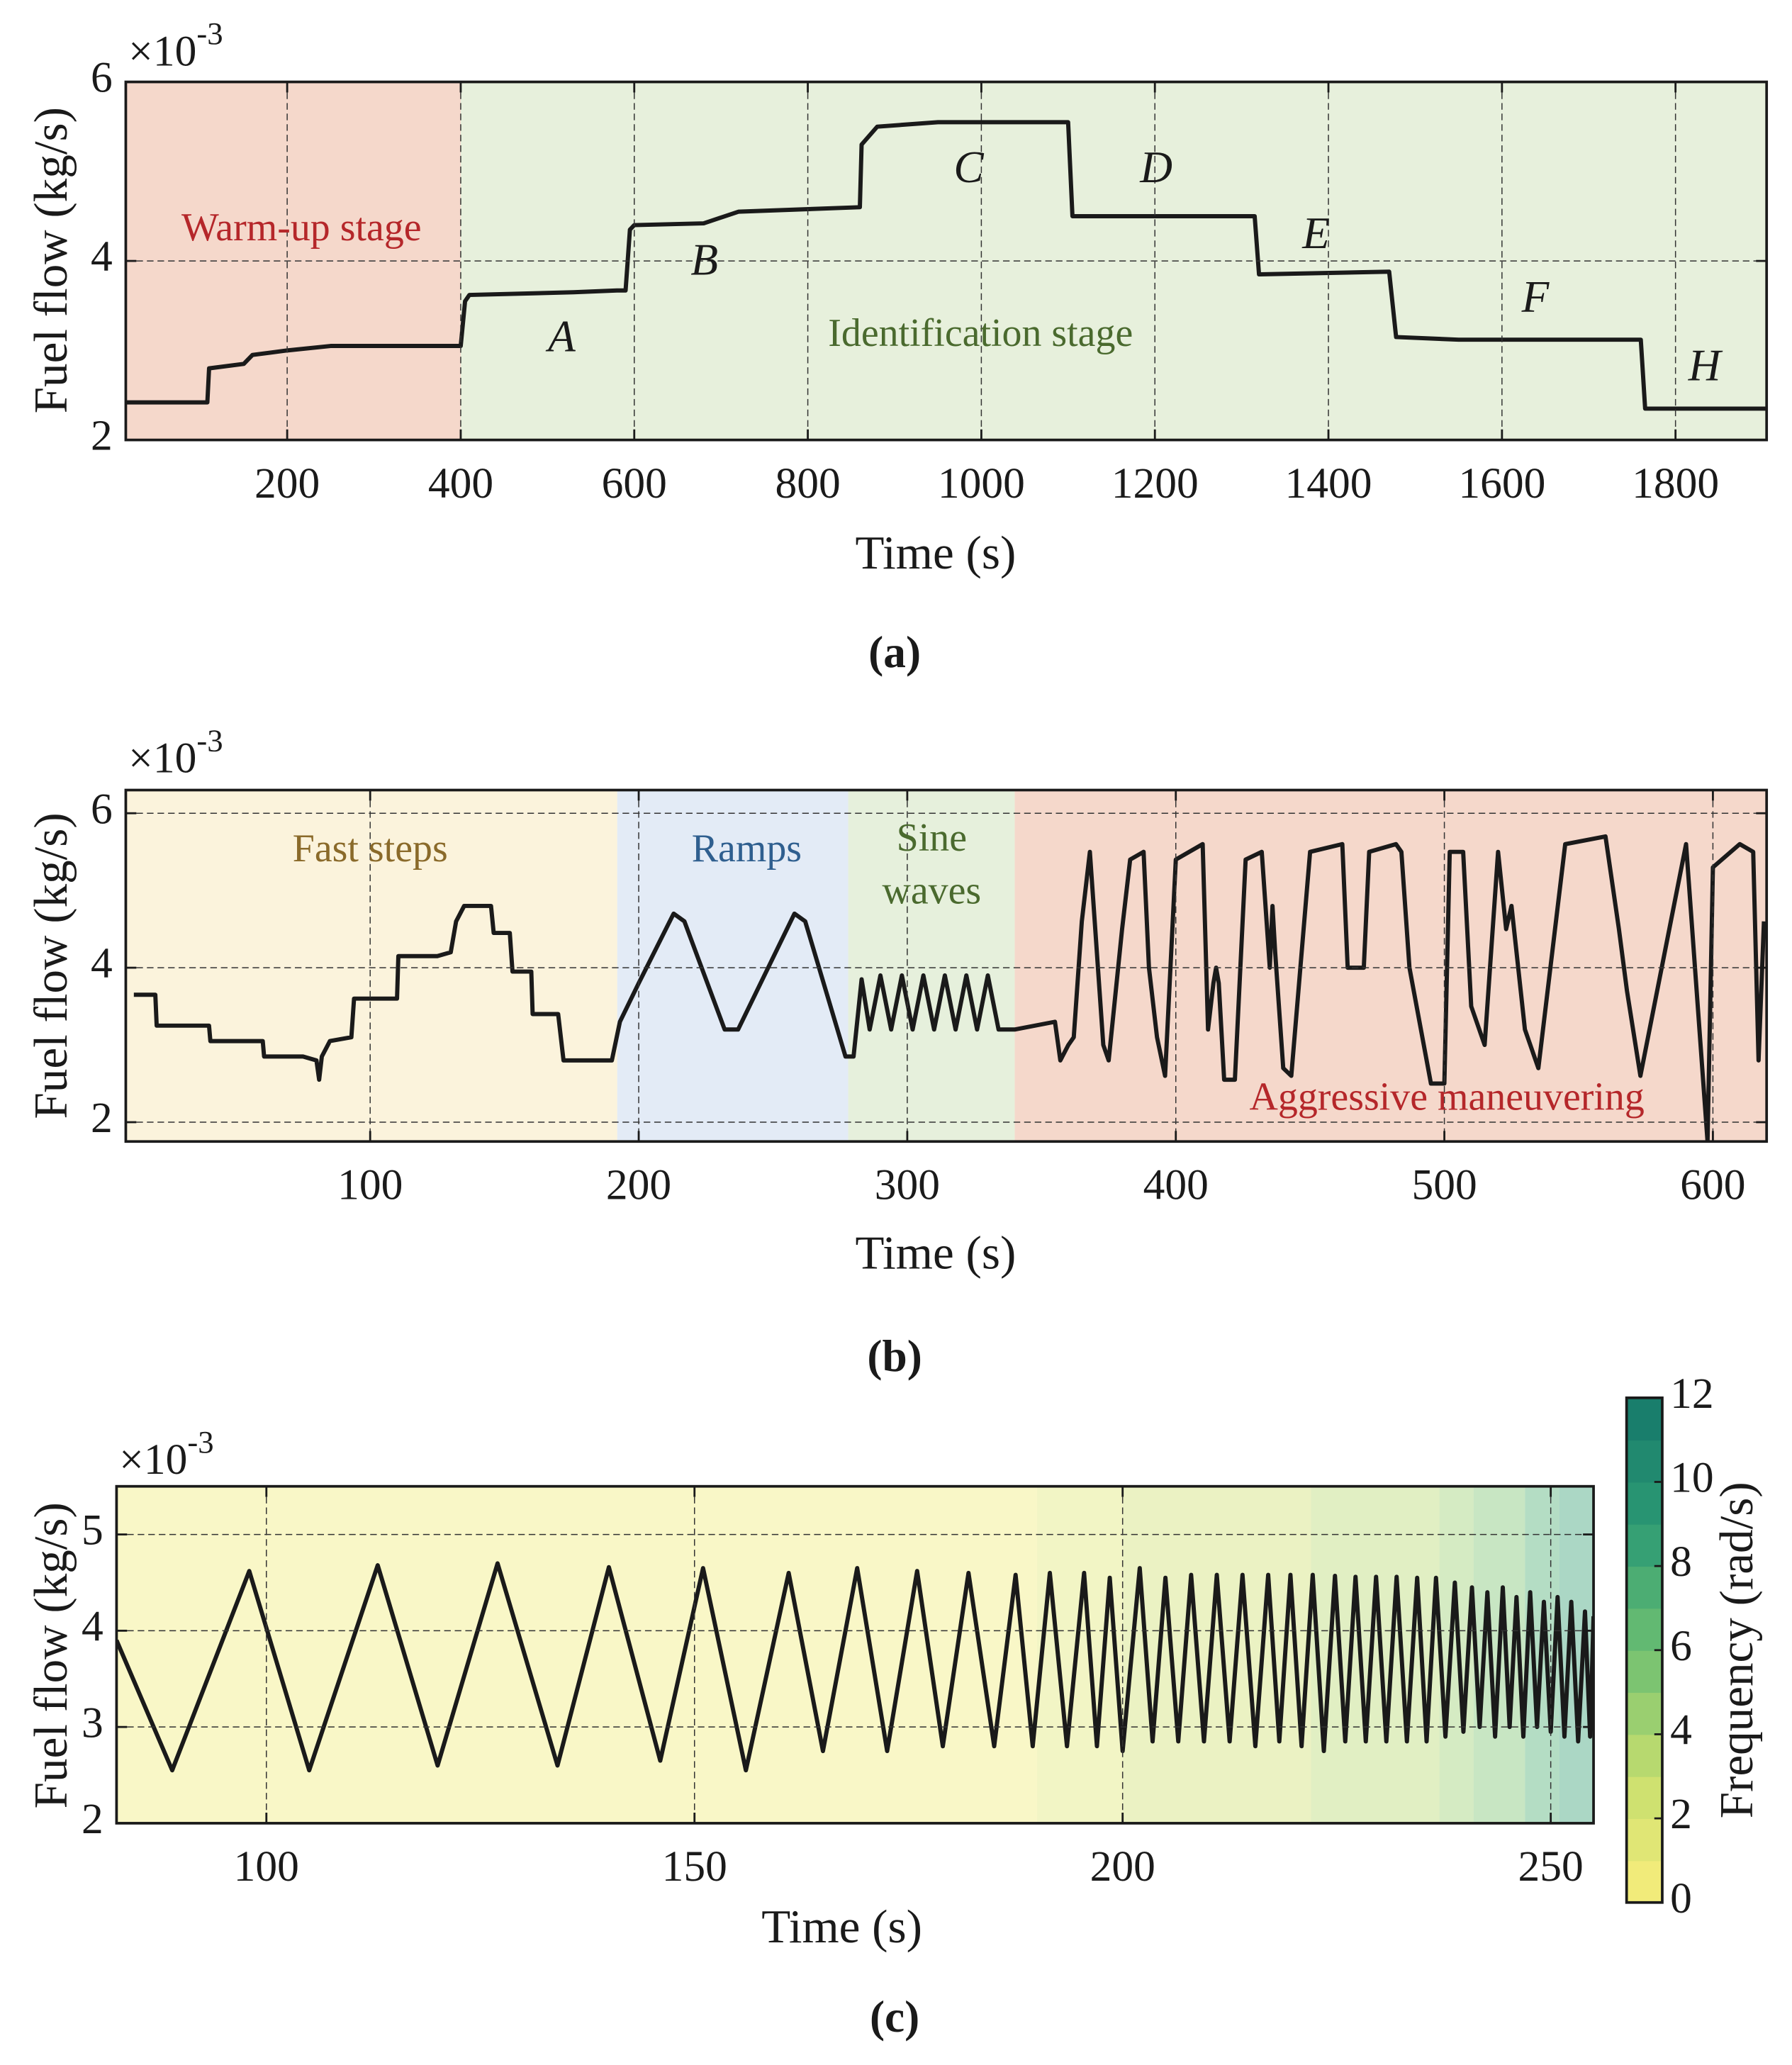  Describe the element at coordinates (932, 838) in the screenshot. I see `region-label: Sine` at that location.